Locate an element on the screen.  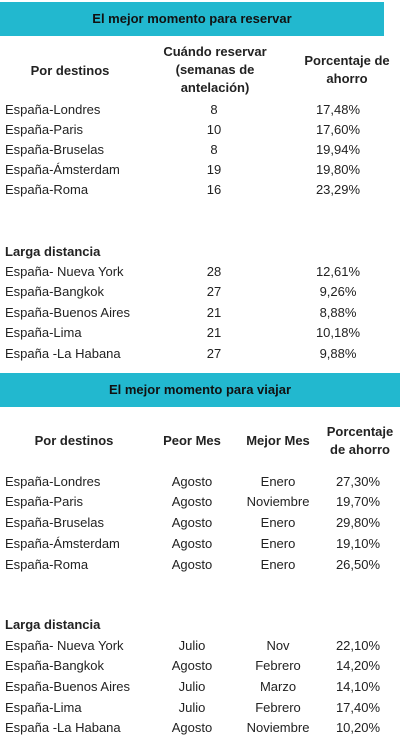
table-row: España-Bruselas Agosto Enero 29,80% is located at coordinates (207, 523).